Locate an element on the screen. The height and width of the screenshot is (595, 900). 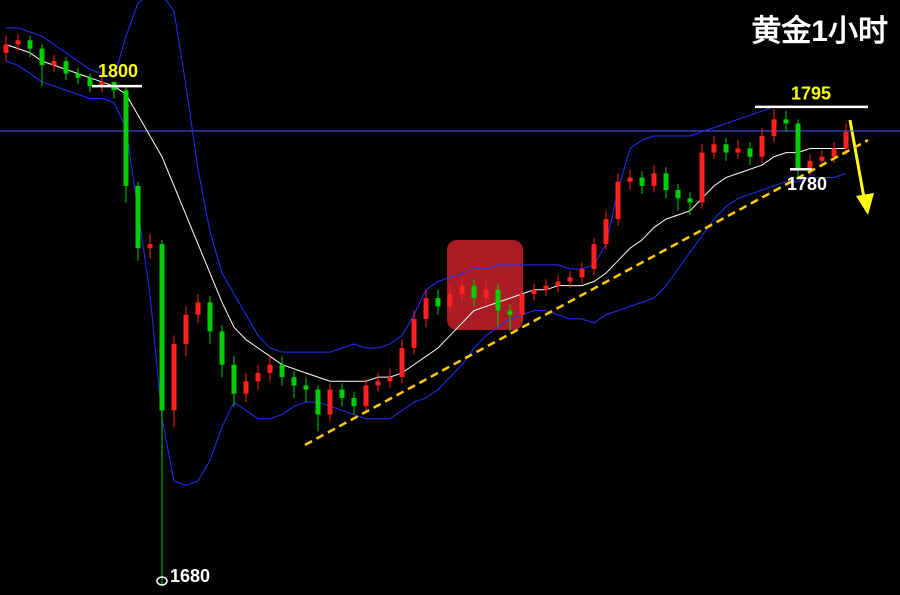
arrow-shaft is located at coordinates (857, 159).